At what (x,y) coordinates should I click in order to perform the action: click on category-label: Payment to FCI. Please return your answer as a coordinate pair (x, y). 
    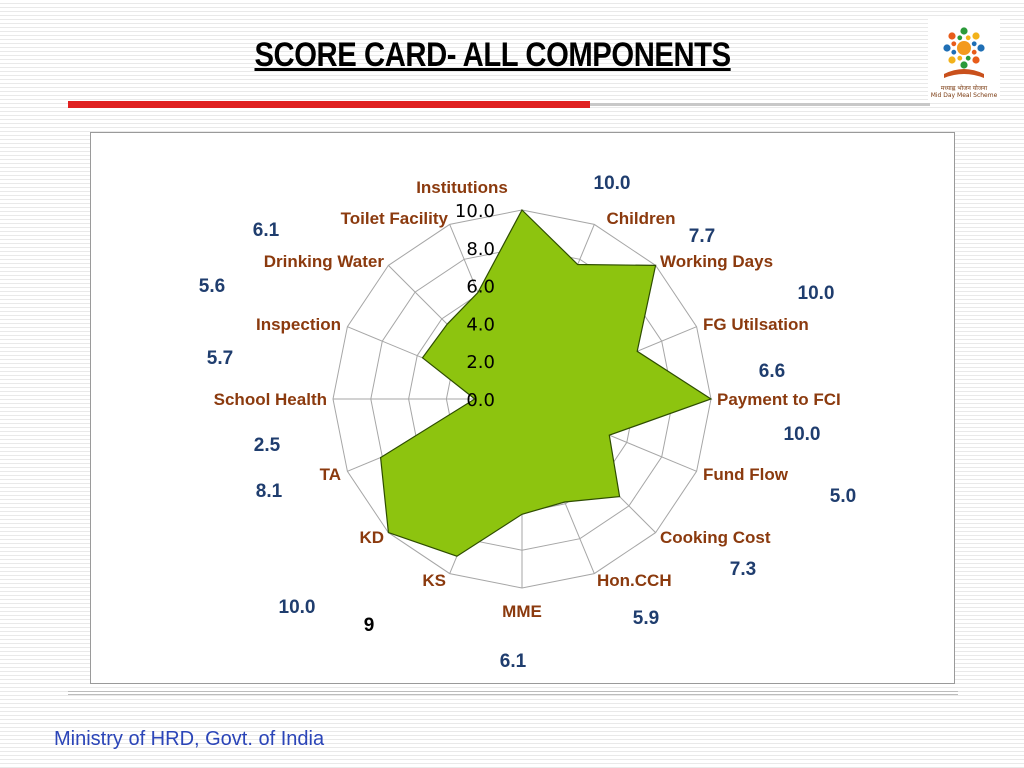
    Looking at the image, I should click on (779, 399).